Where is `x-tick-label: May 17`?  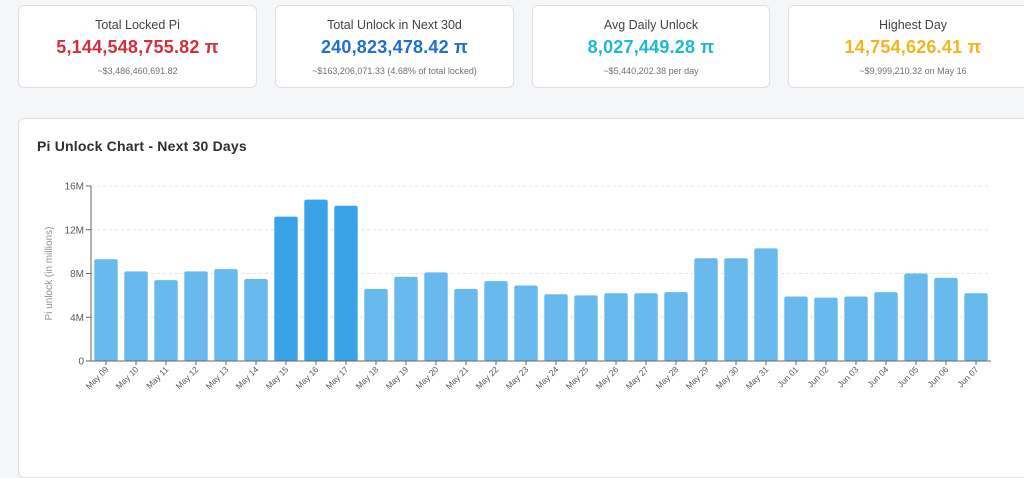
x-tick-label: May 17 is located at coordinates (337, 377).